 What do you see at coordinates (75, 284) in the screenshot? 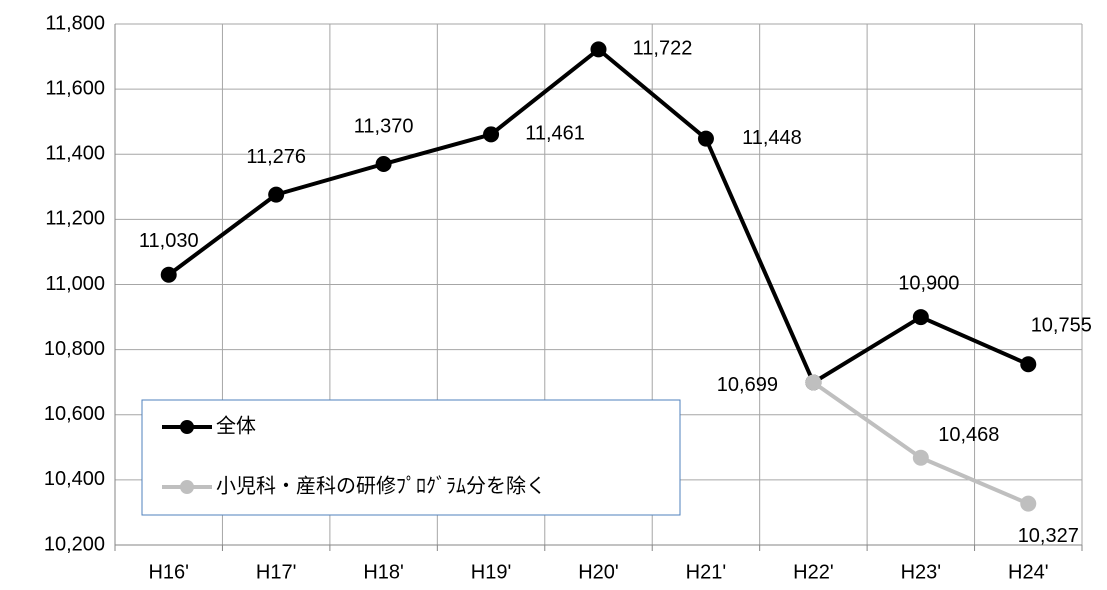
I see `y-tick-label: 11,000` at bounding box center [75, 284].